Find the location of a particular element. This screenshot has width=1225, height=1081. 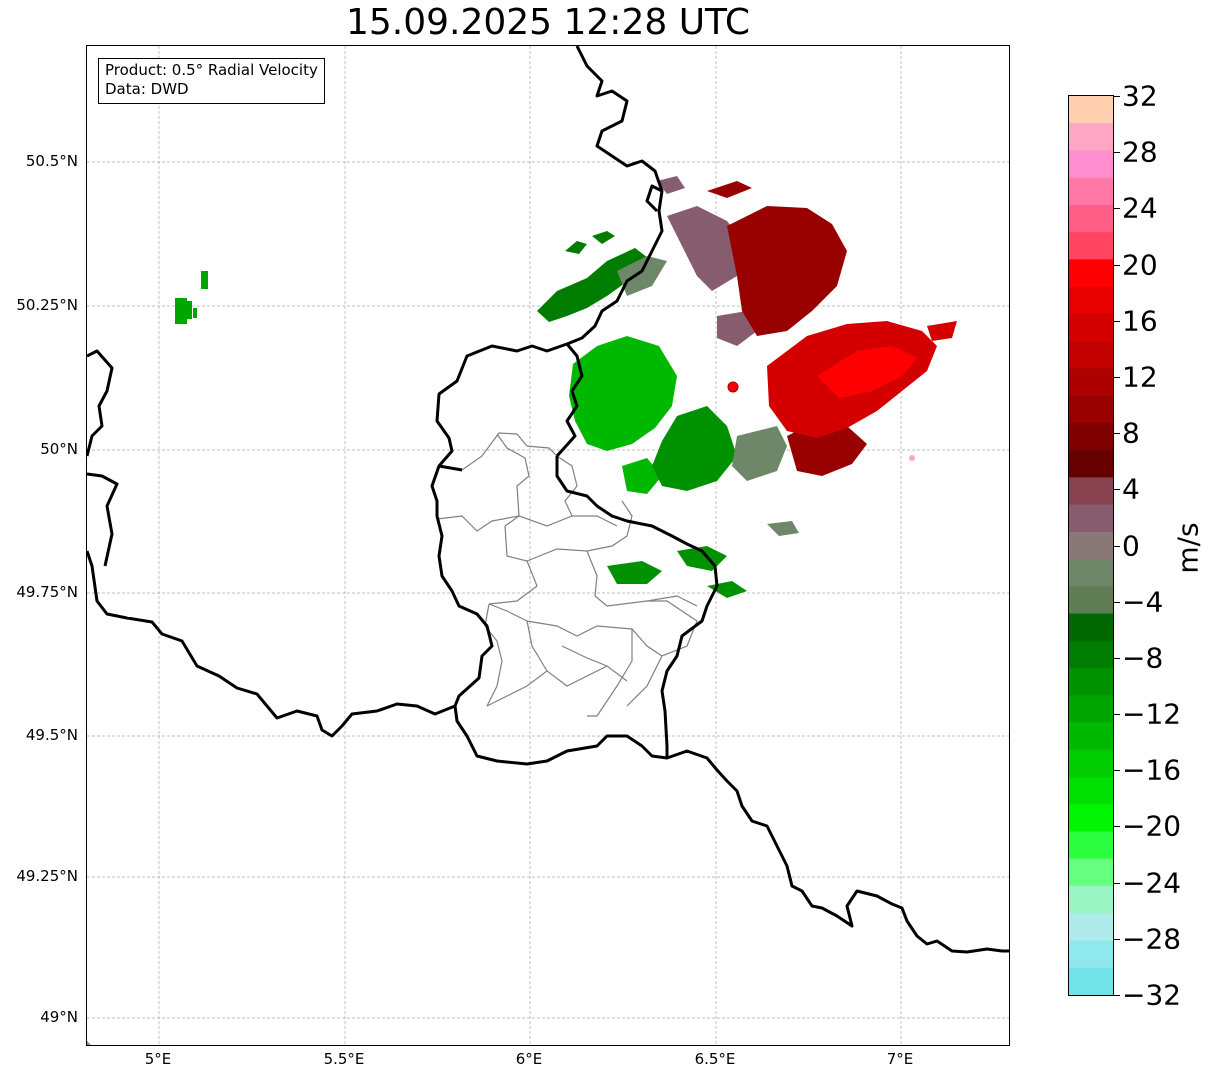

colorbar-tick-label: 12 is located at coordinates (1140, 377).